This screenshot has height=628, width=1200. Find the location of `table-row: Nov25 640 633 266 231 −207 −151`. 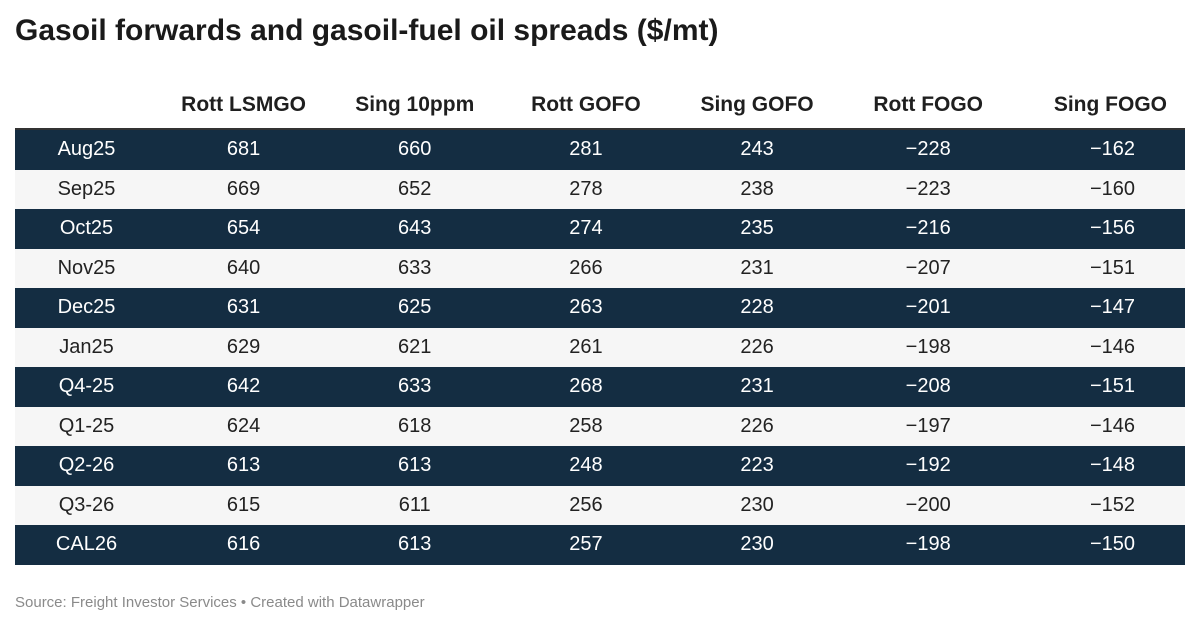

table-row: Nov25 640 633 266 231 −207 −151 is located at coordinates (600, 268).